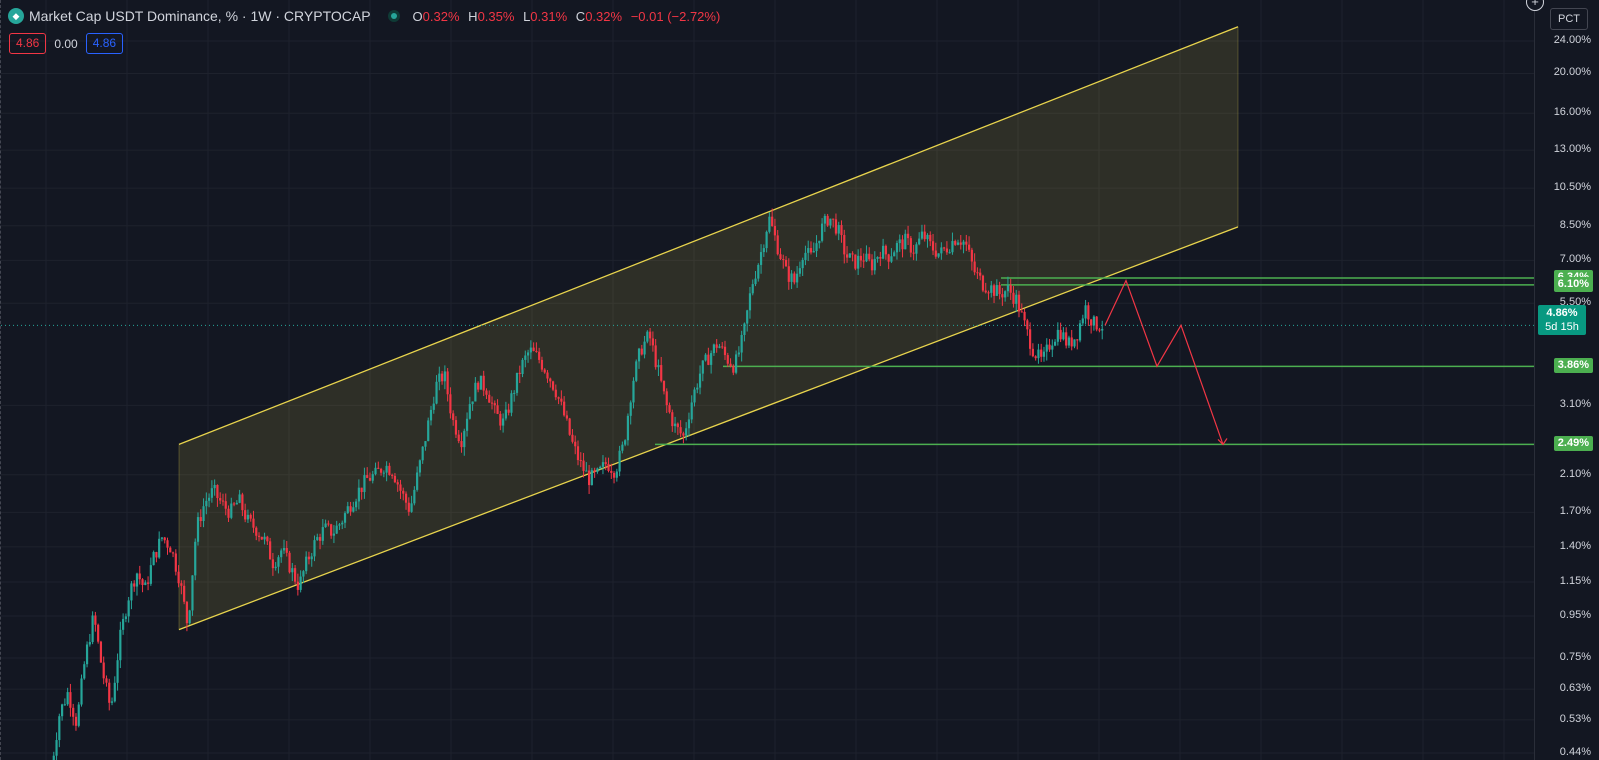 This screenshot has width=1599, height=760. What do you see at coordinates (1575, 657) in the screenshot?
I see `price-tick-label: 0.75%` at bounding box center [1575, 657].